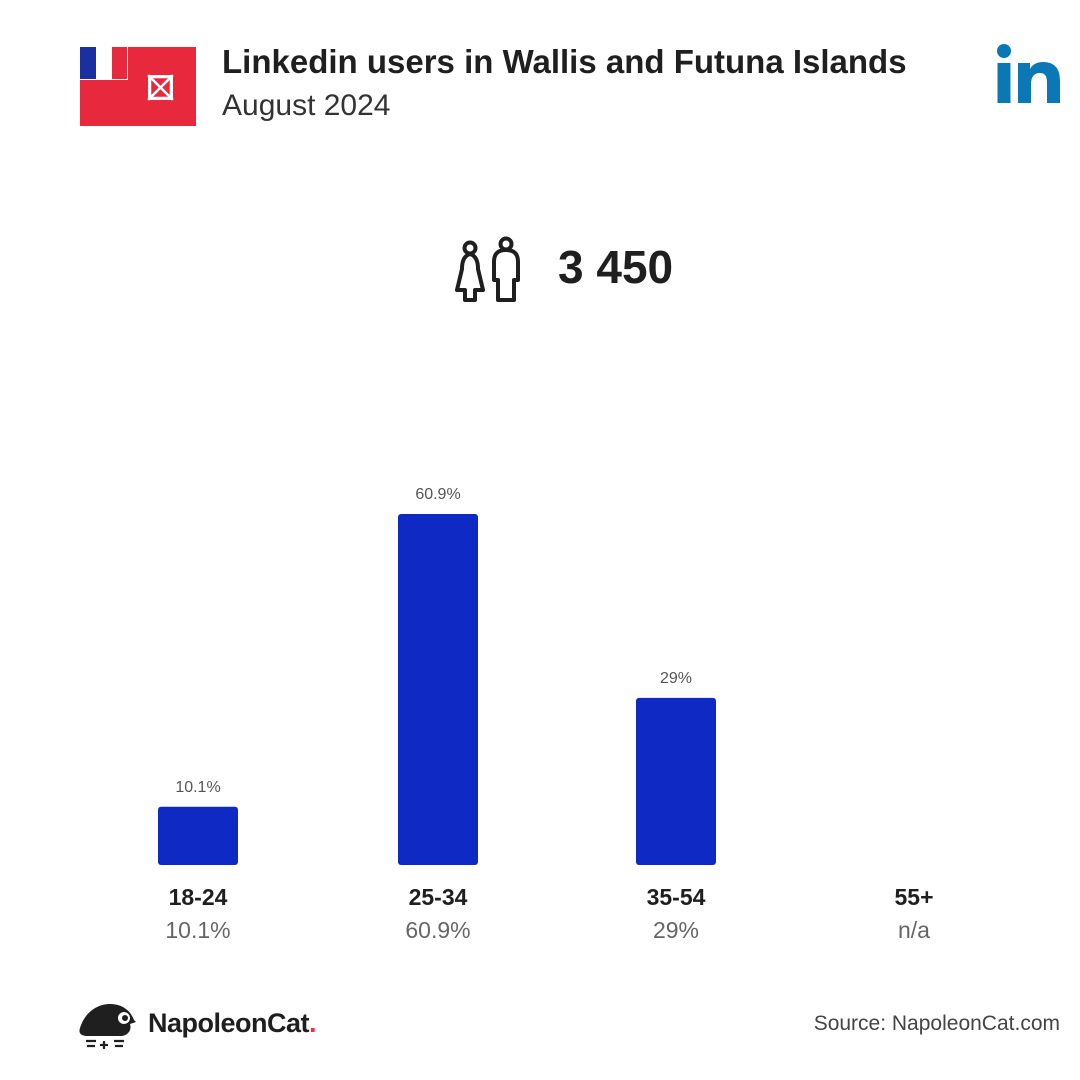  I want to click on category-label: 55+, so click(913, 897).